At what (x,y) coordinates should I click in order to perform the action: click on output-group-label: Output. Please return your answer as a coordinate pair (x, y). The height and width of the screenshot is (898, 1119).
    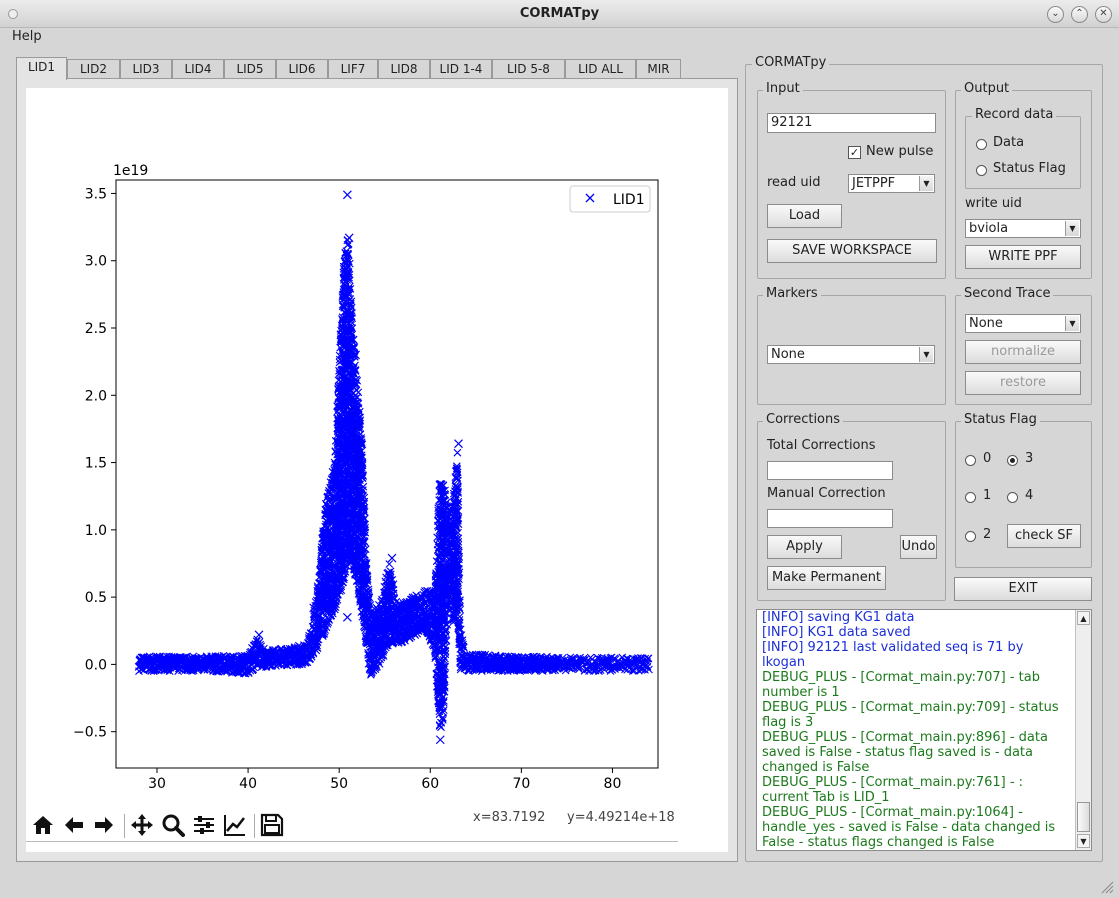
    Looking at the image, I should click on (987, 88).